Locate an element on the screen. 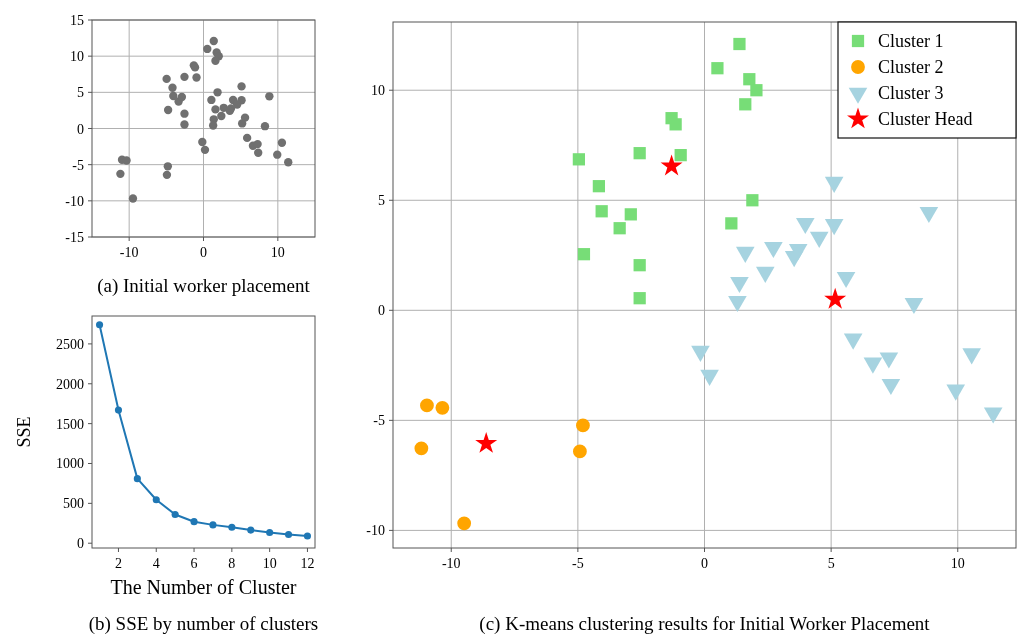  y-tick-label: 500 is located at coordinates (73, 504).